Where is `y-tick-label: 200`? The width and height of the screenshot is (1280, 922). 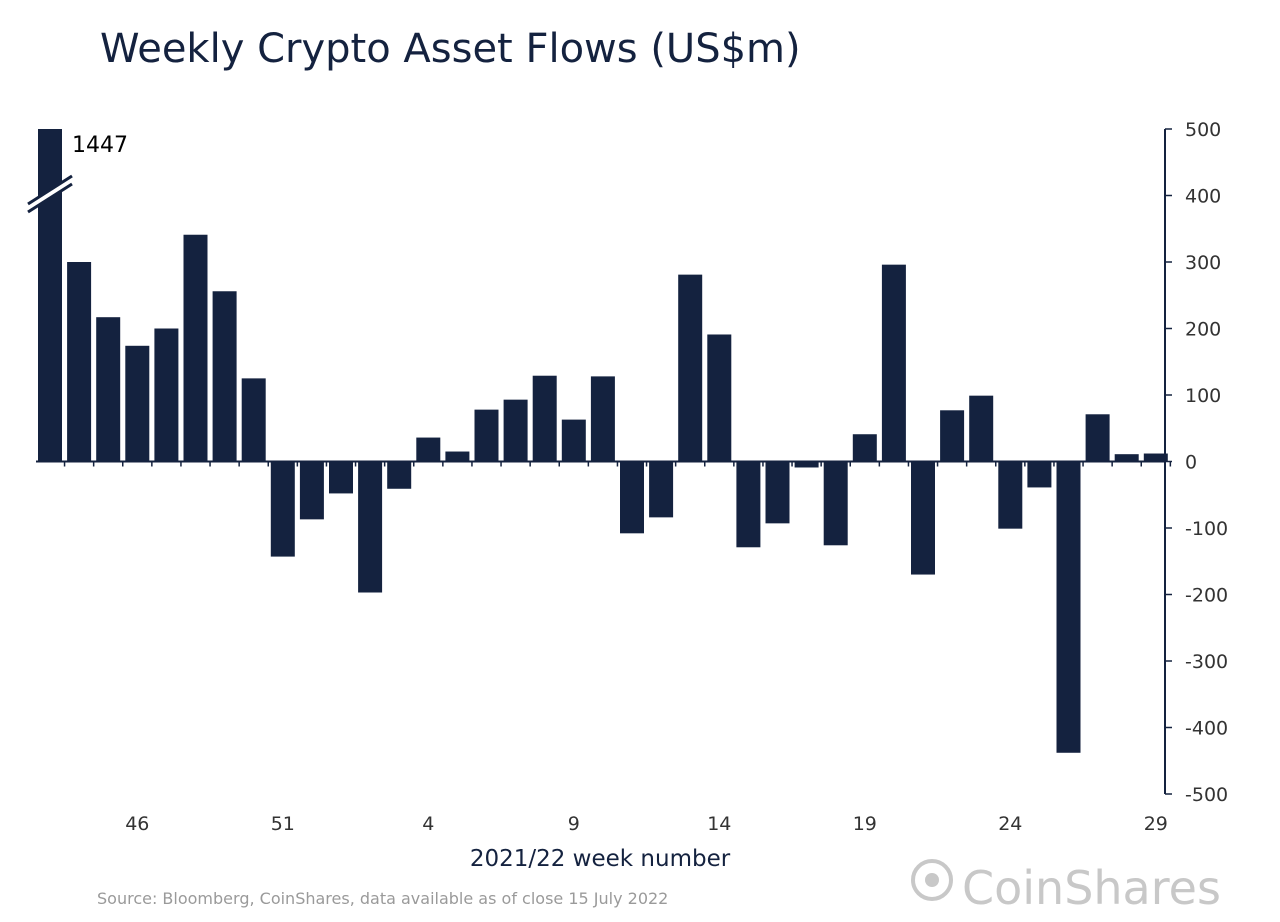
y-tick-label: 200 is located at coordinates (1203, 330).